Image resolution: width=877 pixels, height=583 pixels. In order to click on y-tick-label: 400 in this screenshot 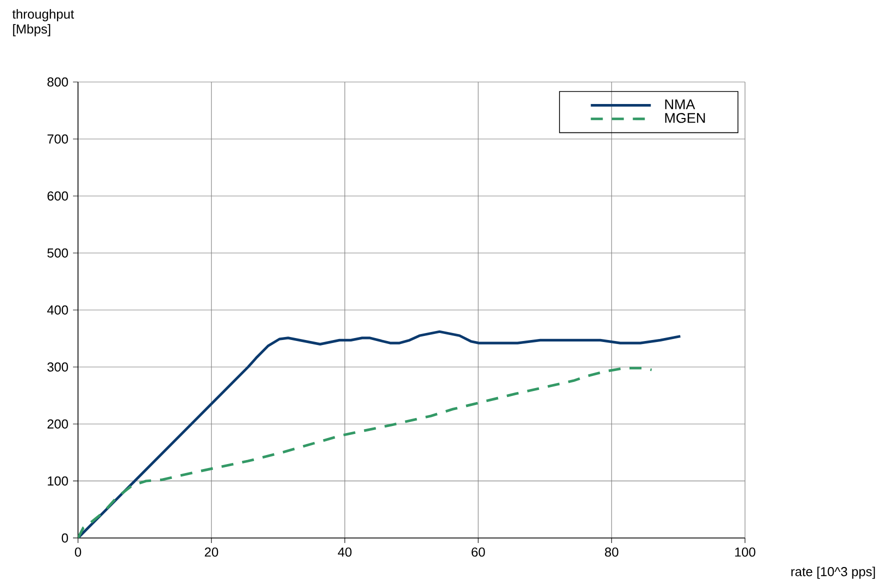, I will do `click(57, 310)`.